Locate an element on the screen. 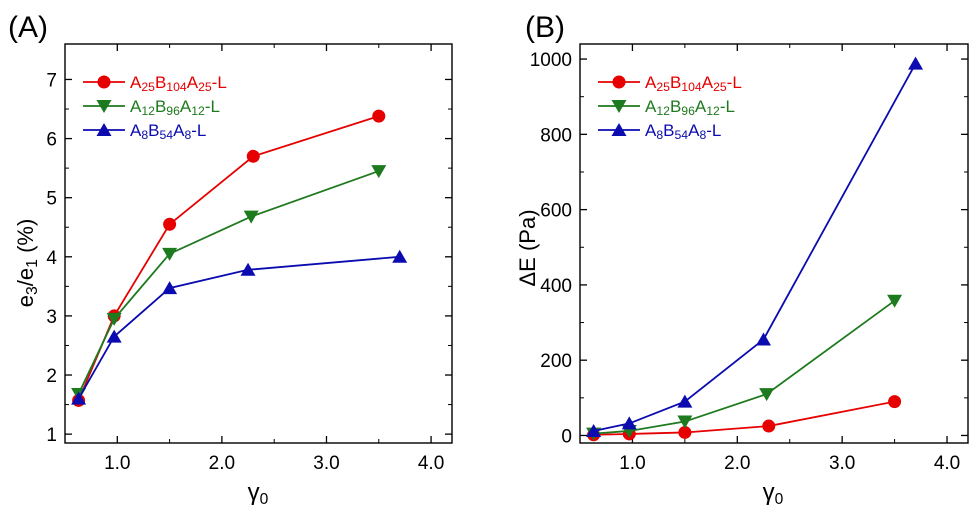  panel-label: (A) is located at coordinates (28, 27).